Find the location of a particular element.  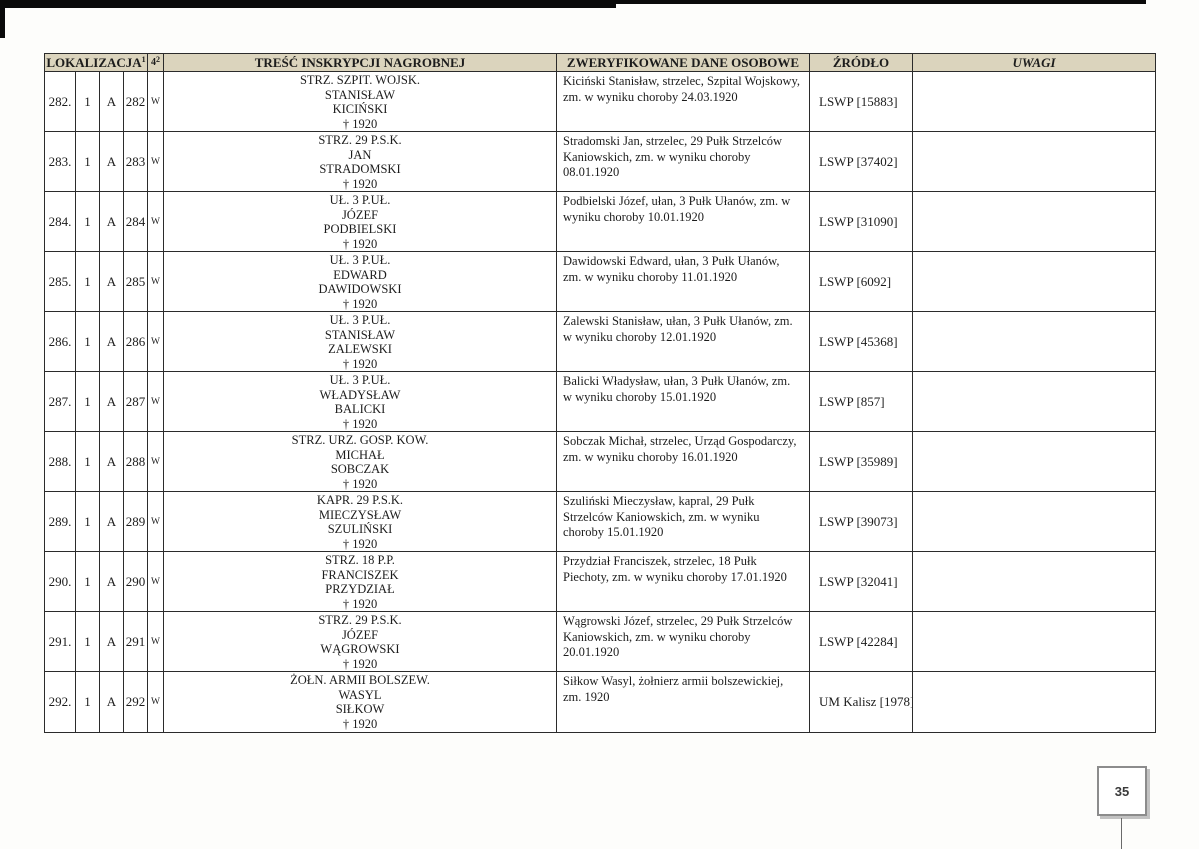

cell-ordinal: 291. is located at coordinates (60, 642).